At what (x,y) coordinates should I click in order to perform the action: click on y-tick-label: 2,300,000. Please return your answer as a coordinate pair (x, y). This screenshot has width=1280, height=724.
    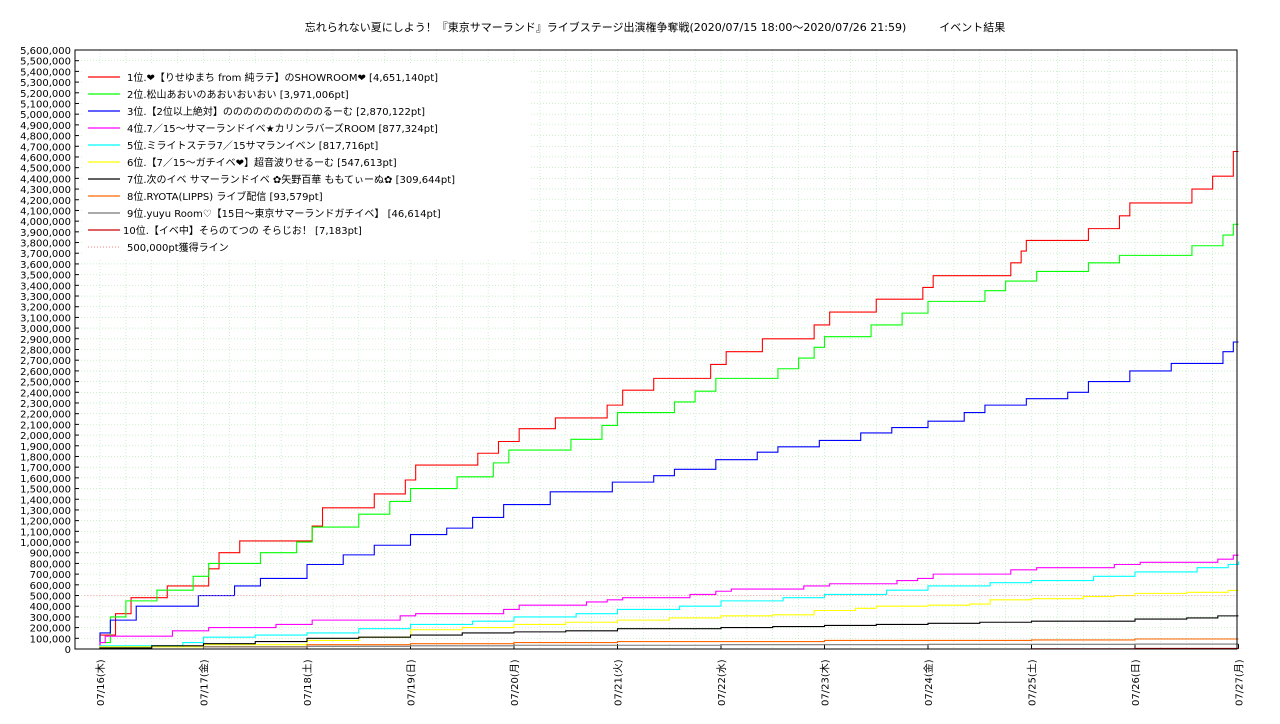
    Looking at the image, I should click on (45, 404).